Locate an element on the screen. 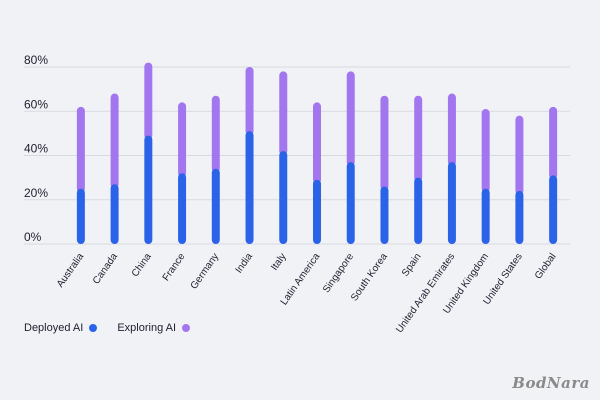 The height and width of the screenshot is (400, 600). legend-dot-deployed is located at coordinates (93, 328).